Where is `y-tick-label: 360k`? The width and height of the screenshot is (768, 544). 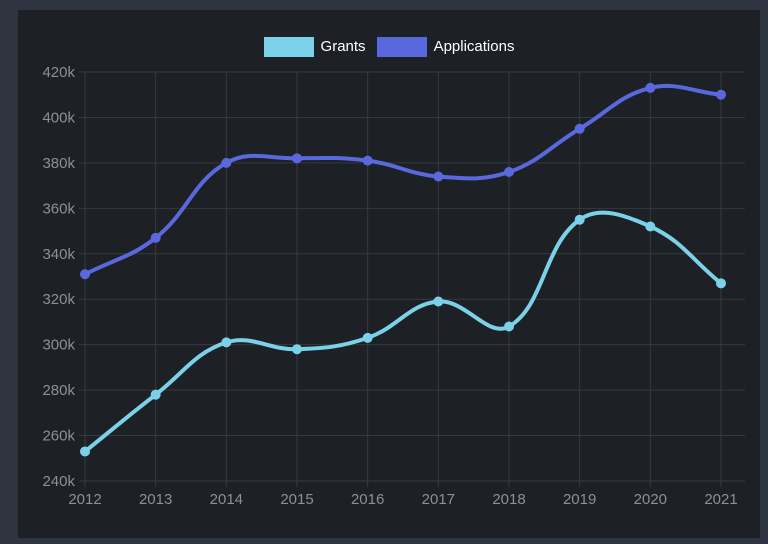 y-tick-label: 360k is located at coordinates (58, 208).